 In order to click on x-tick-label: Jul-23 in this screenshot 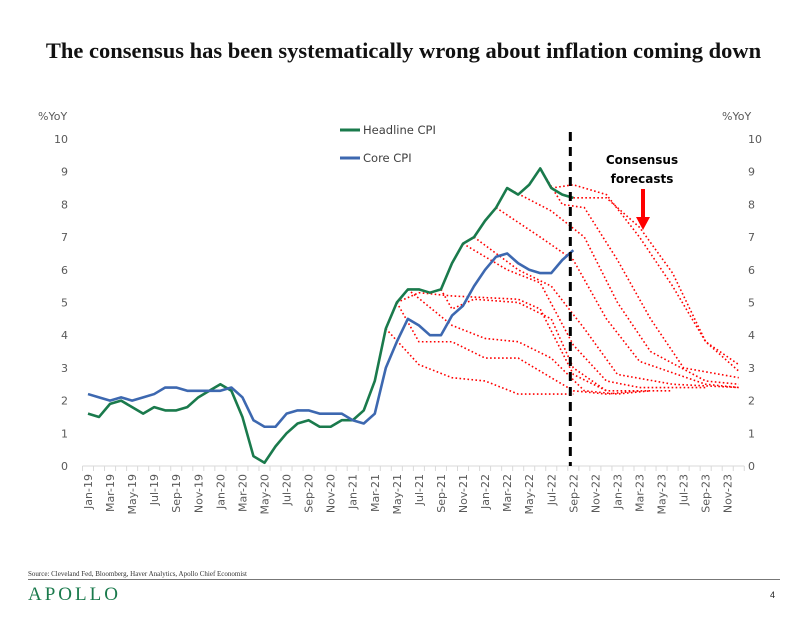, I will do `click(684, 490)`.